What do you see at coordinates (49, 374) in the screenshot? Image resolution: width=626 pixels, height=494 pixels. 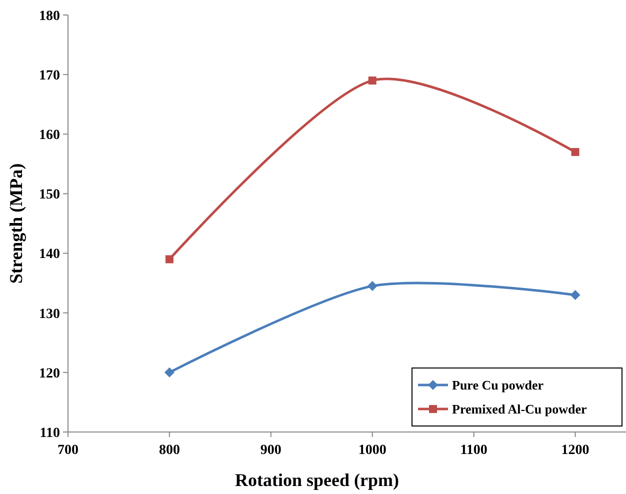 I see `y-tick-label: 120` at bounding box center [49, 374].